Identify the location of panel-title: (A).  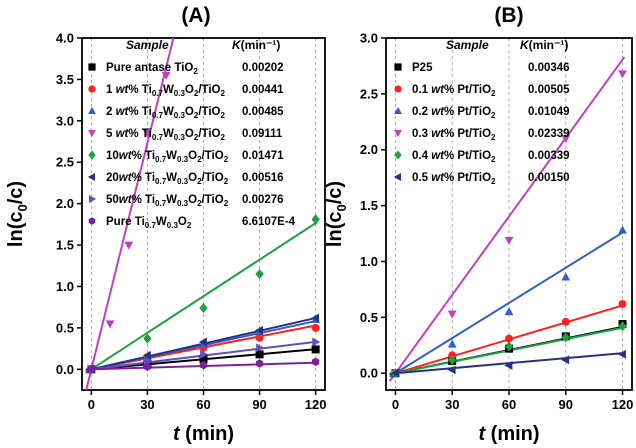
(195, 15).